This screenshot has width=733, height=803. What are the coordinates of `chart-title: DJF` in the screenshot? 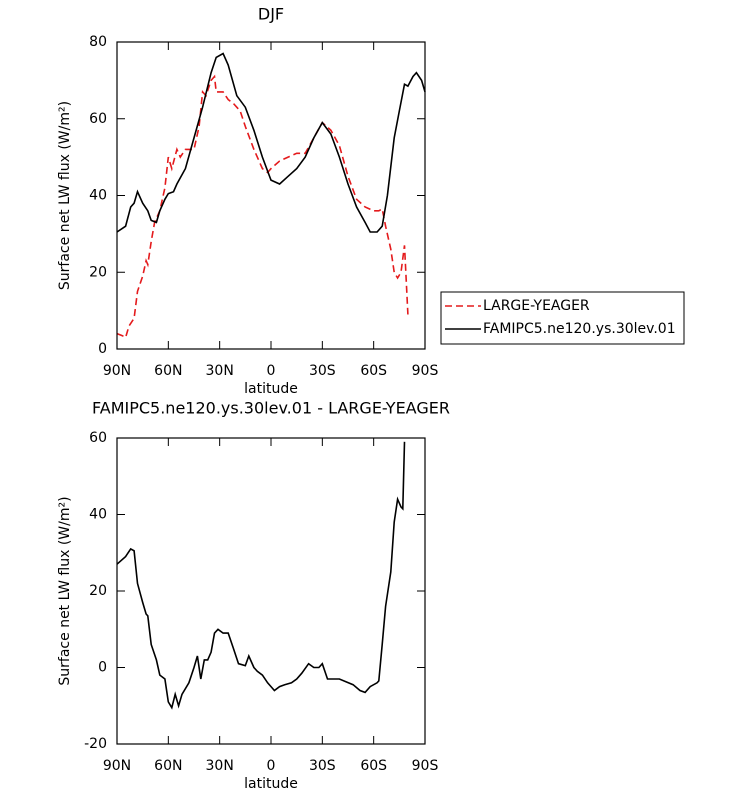 It's located at (271, 14).